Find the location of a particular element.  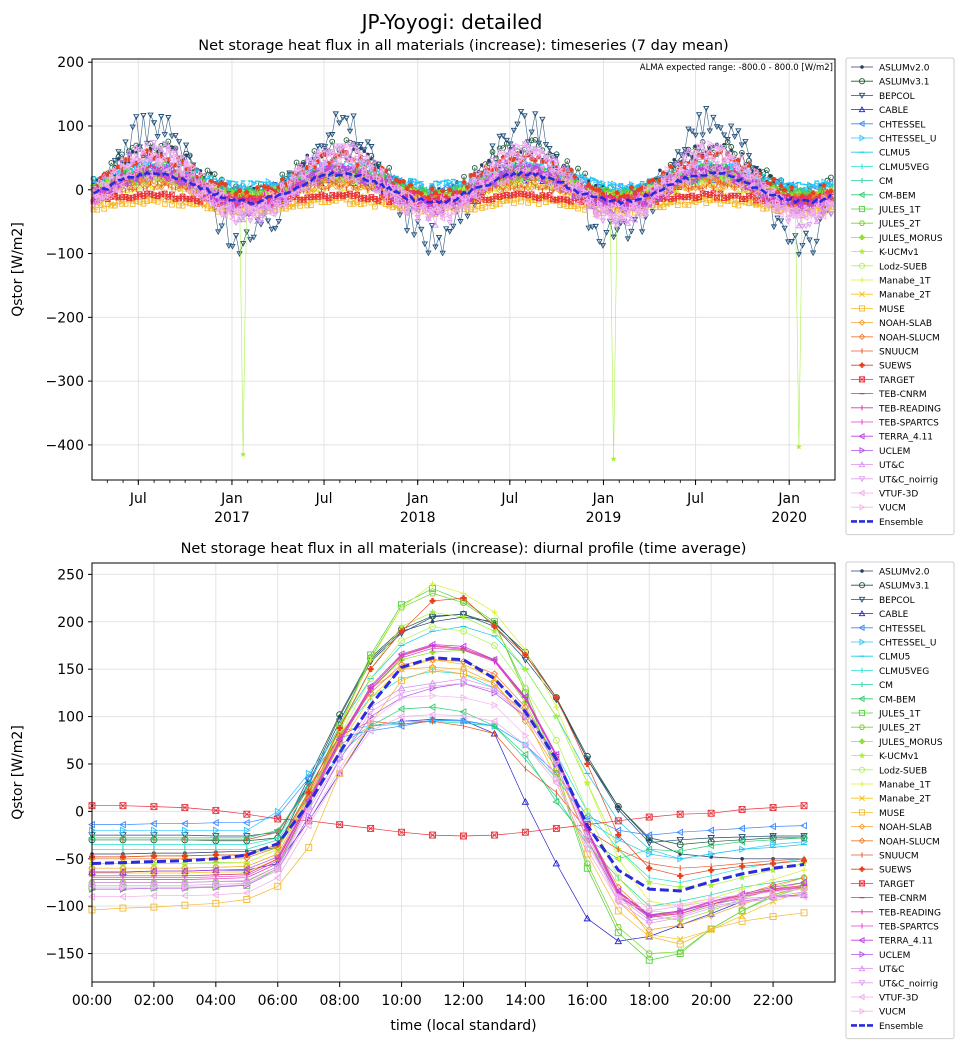

timeseries-y-tick-label: −100 is located at coordinates (65, 255).